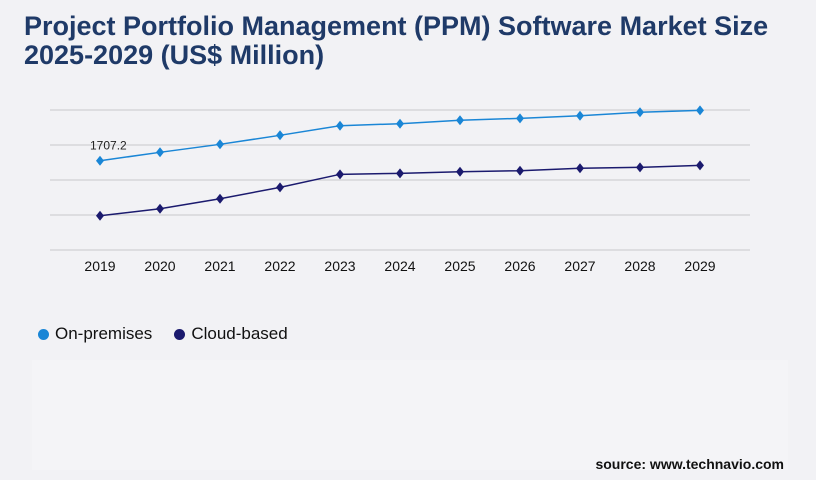 The height and width of the screenshot is (480, 816). I want to click on x-tick-label: 2029, so click(699, 266).